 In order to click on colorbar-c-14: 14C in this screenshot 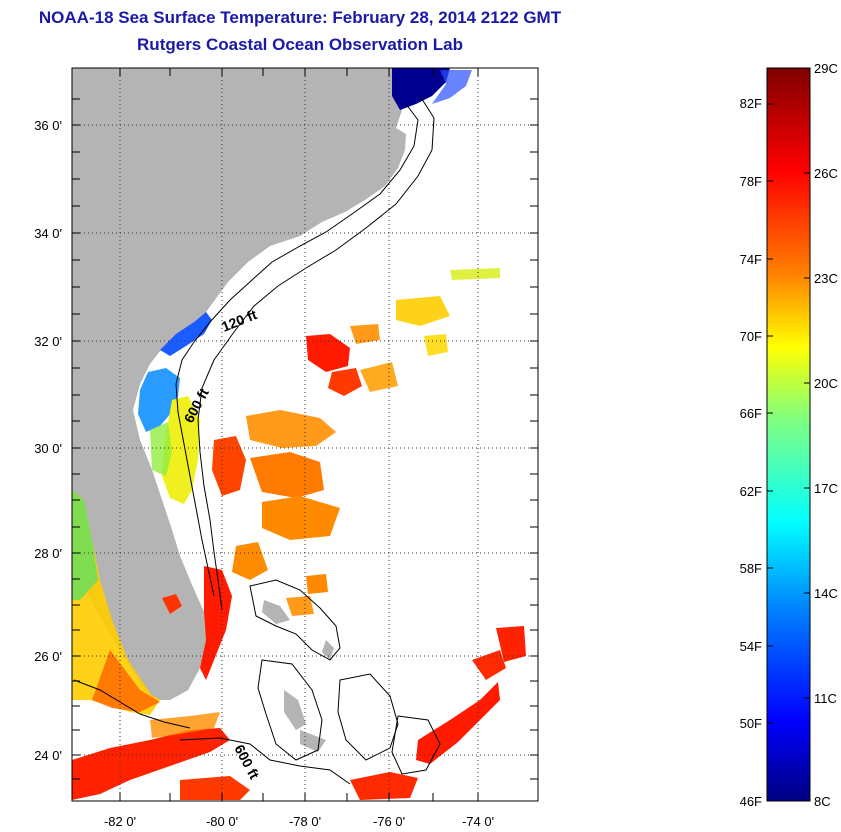, I will do `click(826, 593)`.